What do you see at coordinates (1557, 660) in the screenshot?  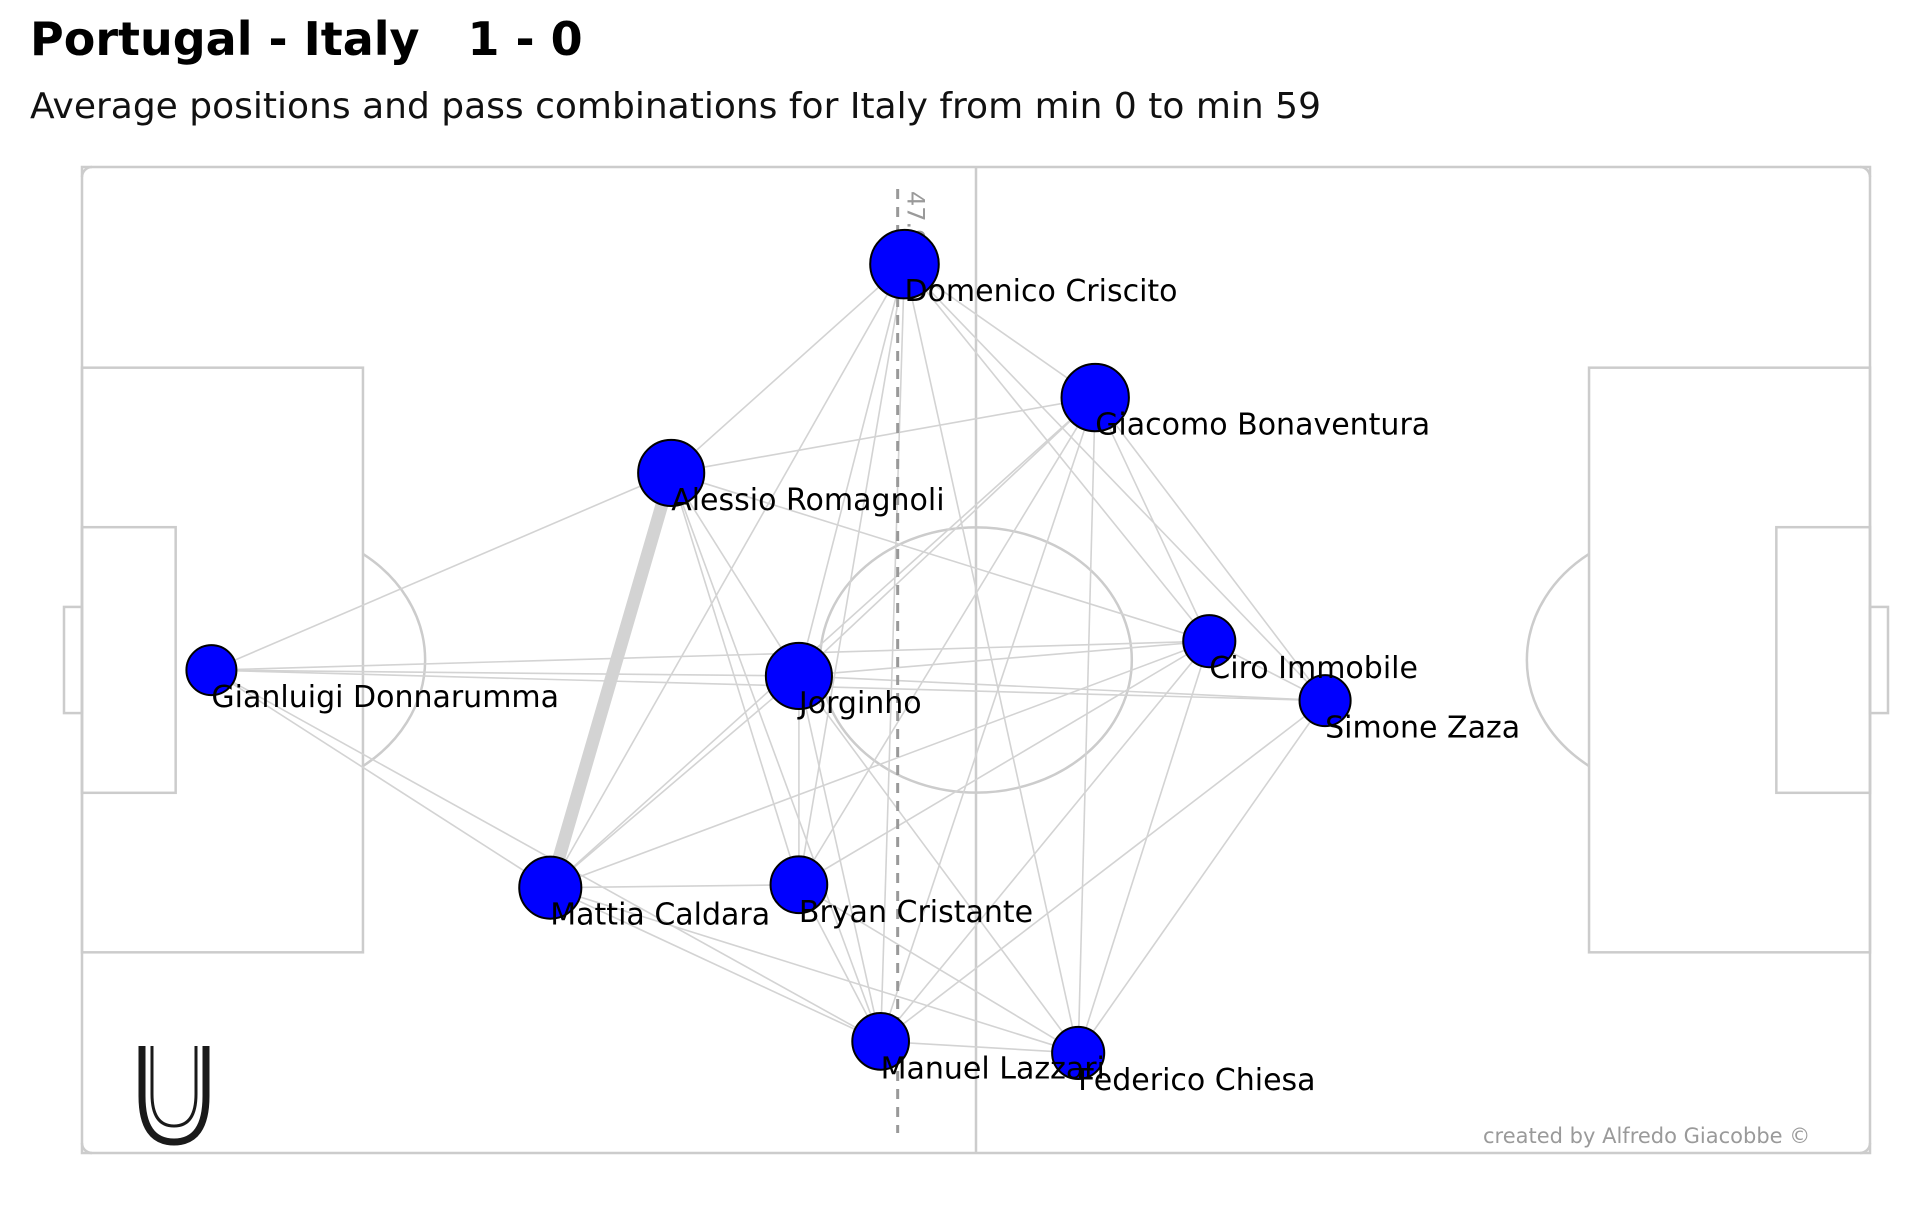 I see `penalty-arc-right` at bounding box center [1557, 660].